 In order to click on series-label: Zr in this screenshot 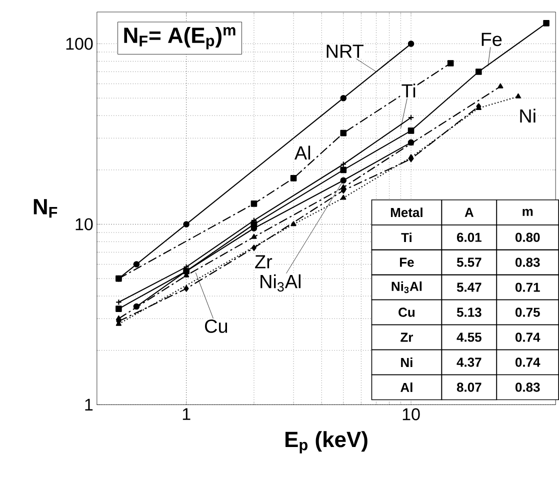, I will do `click(263, 261)`.